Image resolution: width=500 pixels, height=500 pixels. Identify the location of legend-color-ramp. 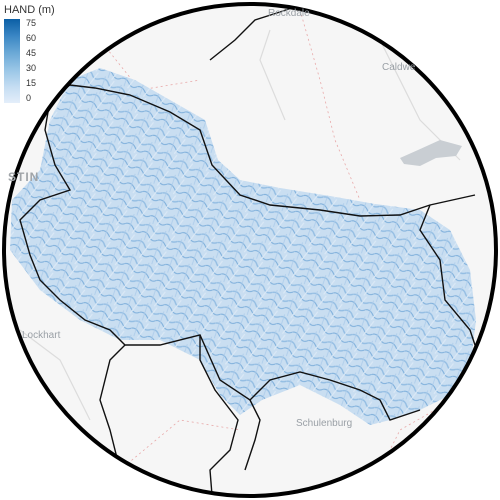
(12, 61).